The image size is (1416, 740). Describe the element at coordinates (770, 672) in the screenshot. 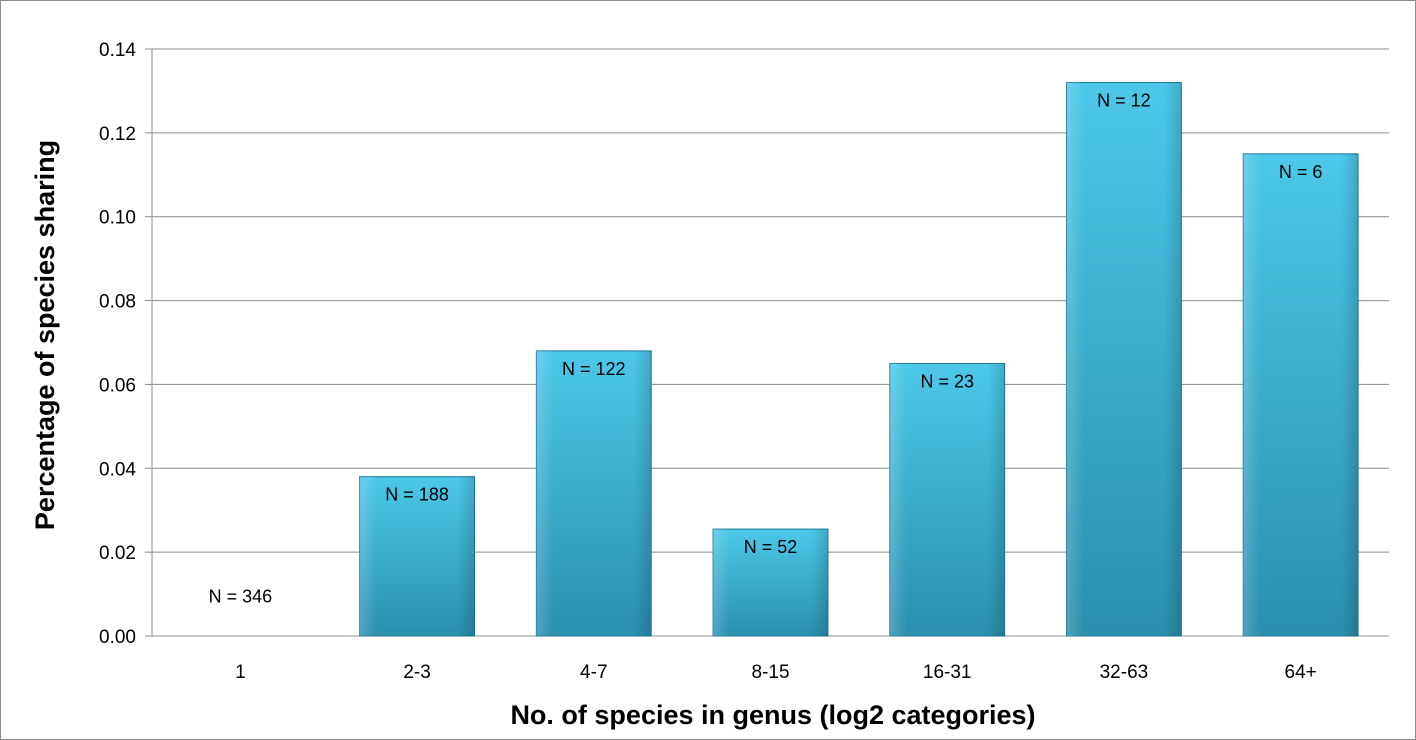

I see `x-tick-label: 8-15` at that location.